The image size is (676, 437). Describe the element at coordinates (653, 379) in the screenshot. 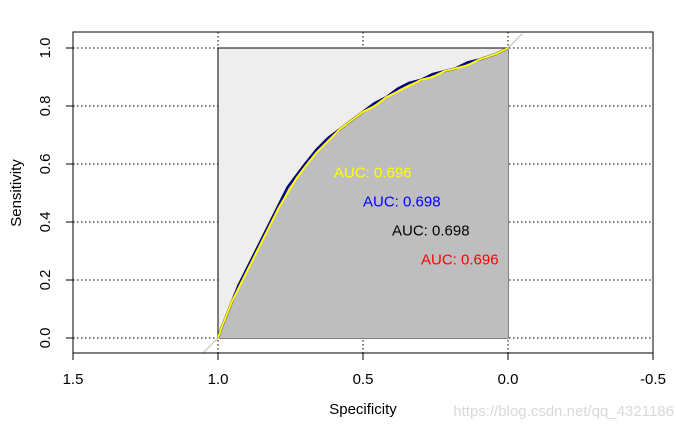

I see `x-tick-label: -0.5` at that location.